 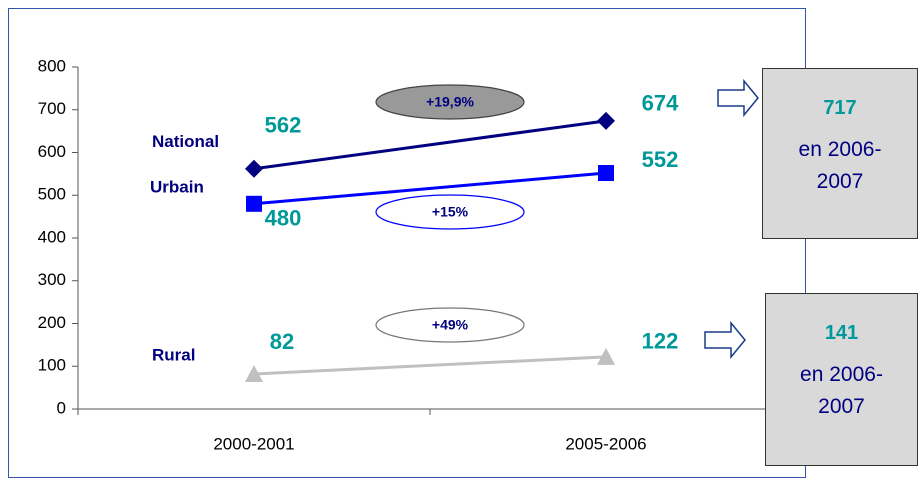 What do you see at coordinates (605, 443) in the screenshot?
I see `x-tick-label: 2005-2006` at bounding box center [605, 443].